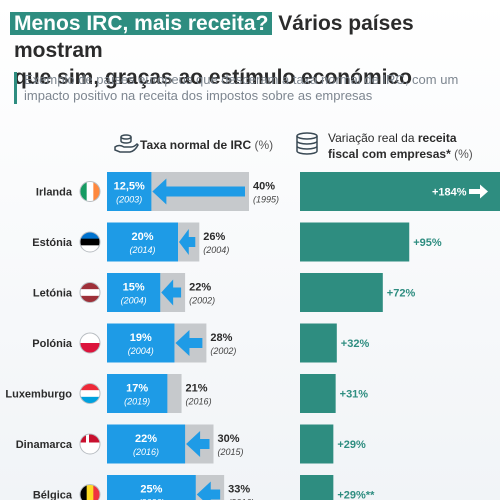  What do you see at coordinates (52, 243) in the screenshot?
I see `country-label: Estónia` at bounding box center [52, 243].